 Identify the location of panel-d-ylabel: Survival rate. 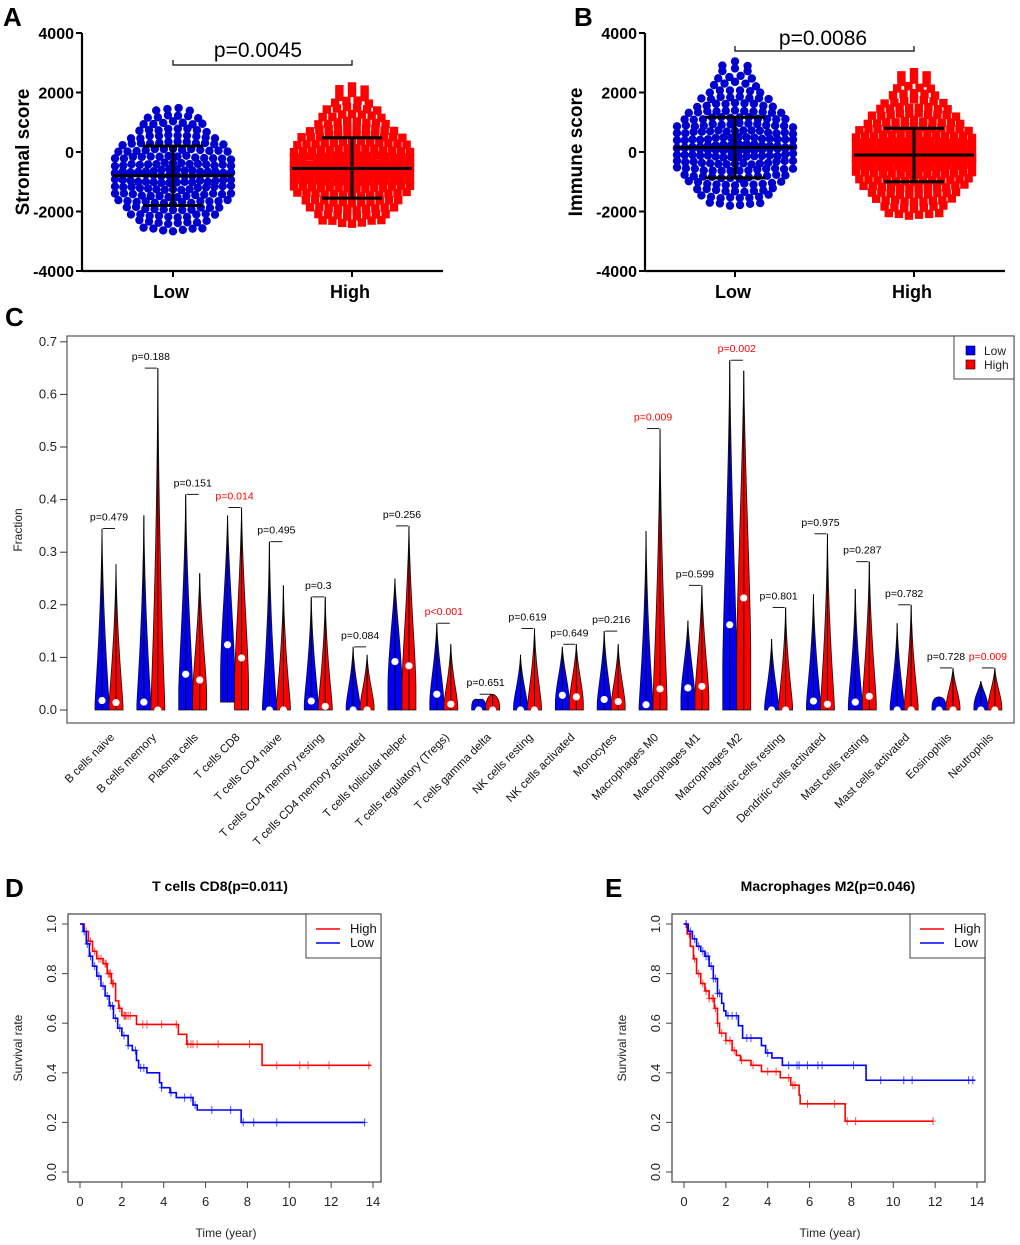
(18, 1047).